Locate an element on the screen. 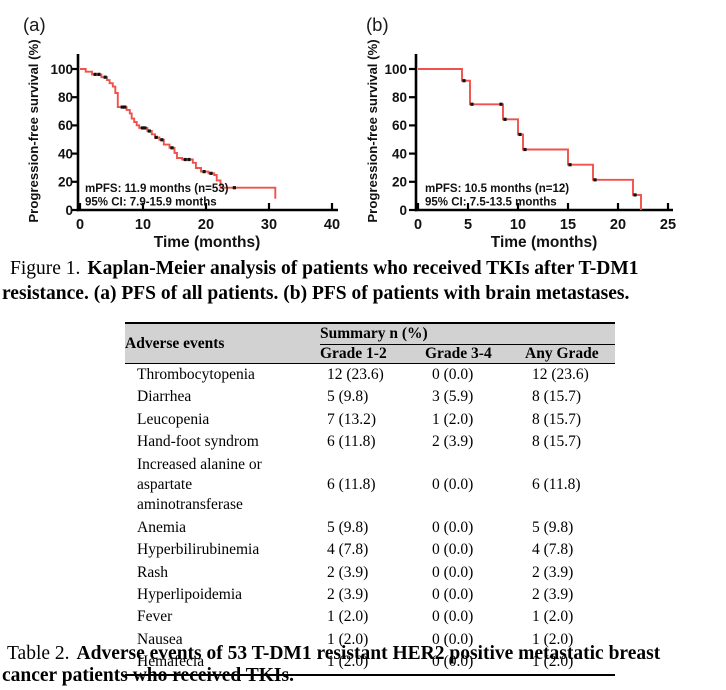 This screenshot has height=690, width=726. table-row: Fever 1 (2.0) 0 (0.0) 1 (2.0) is located at coordinates (370, 617).